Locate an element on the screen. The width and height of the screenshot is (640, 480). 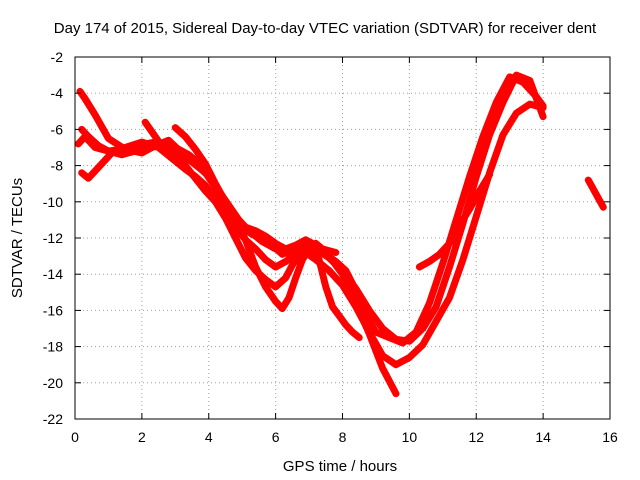
x-tick-label: 6 is located at coordinates (276, 437).